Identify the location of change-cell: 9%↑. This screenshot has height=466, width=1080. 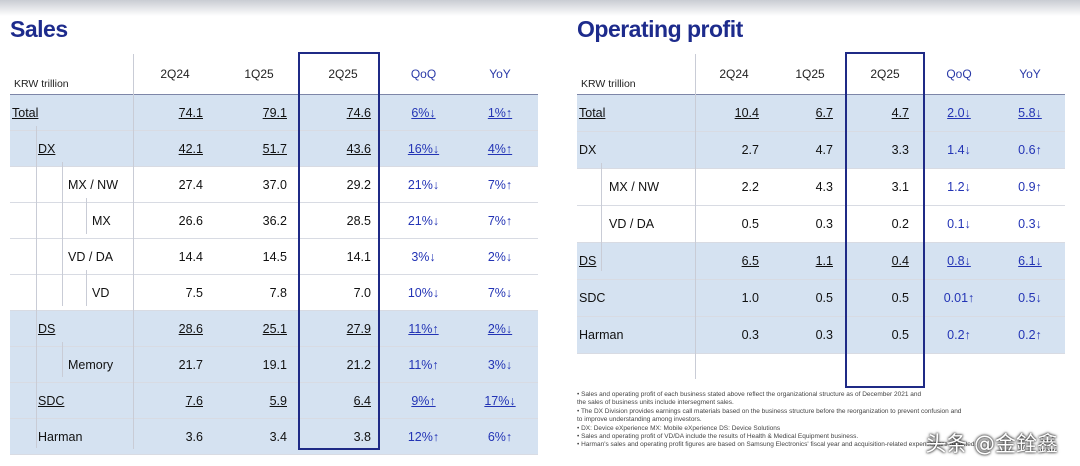
(423, 400).